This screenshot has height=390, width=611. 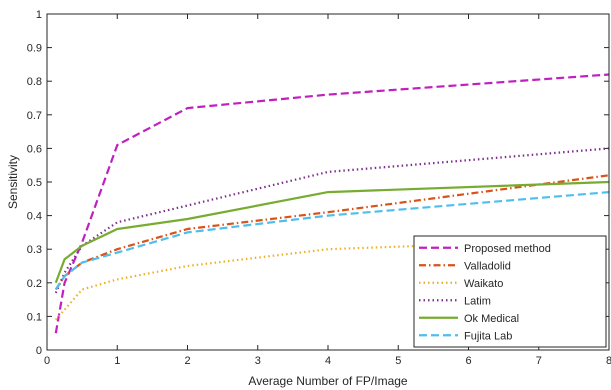 I want to click on y-tick-label: 0.8, so click(x=34, y=82).